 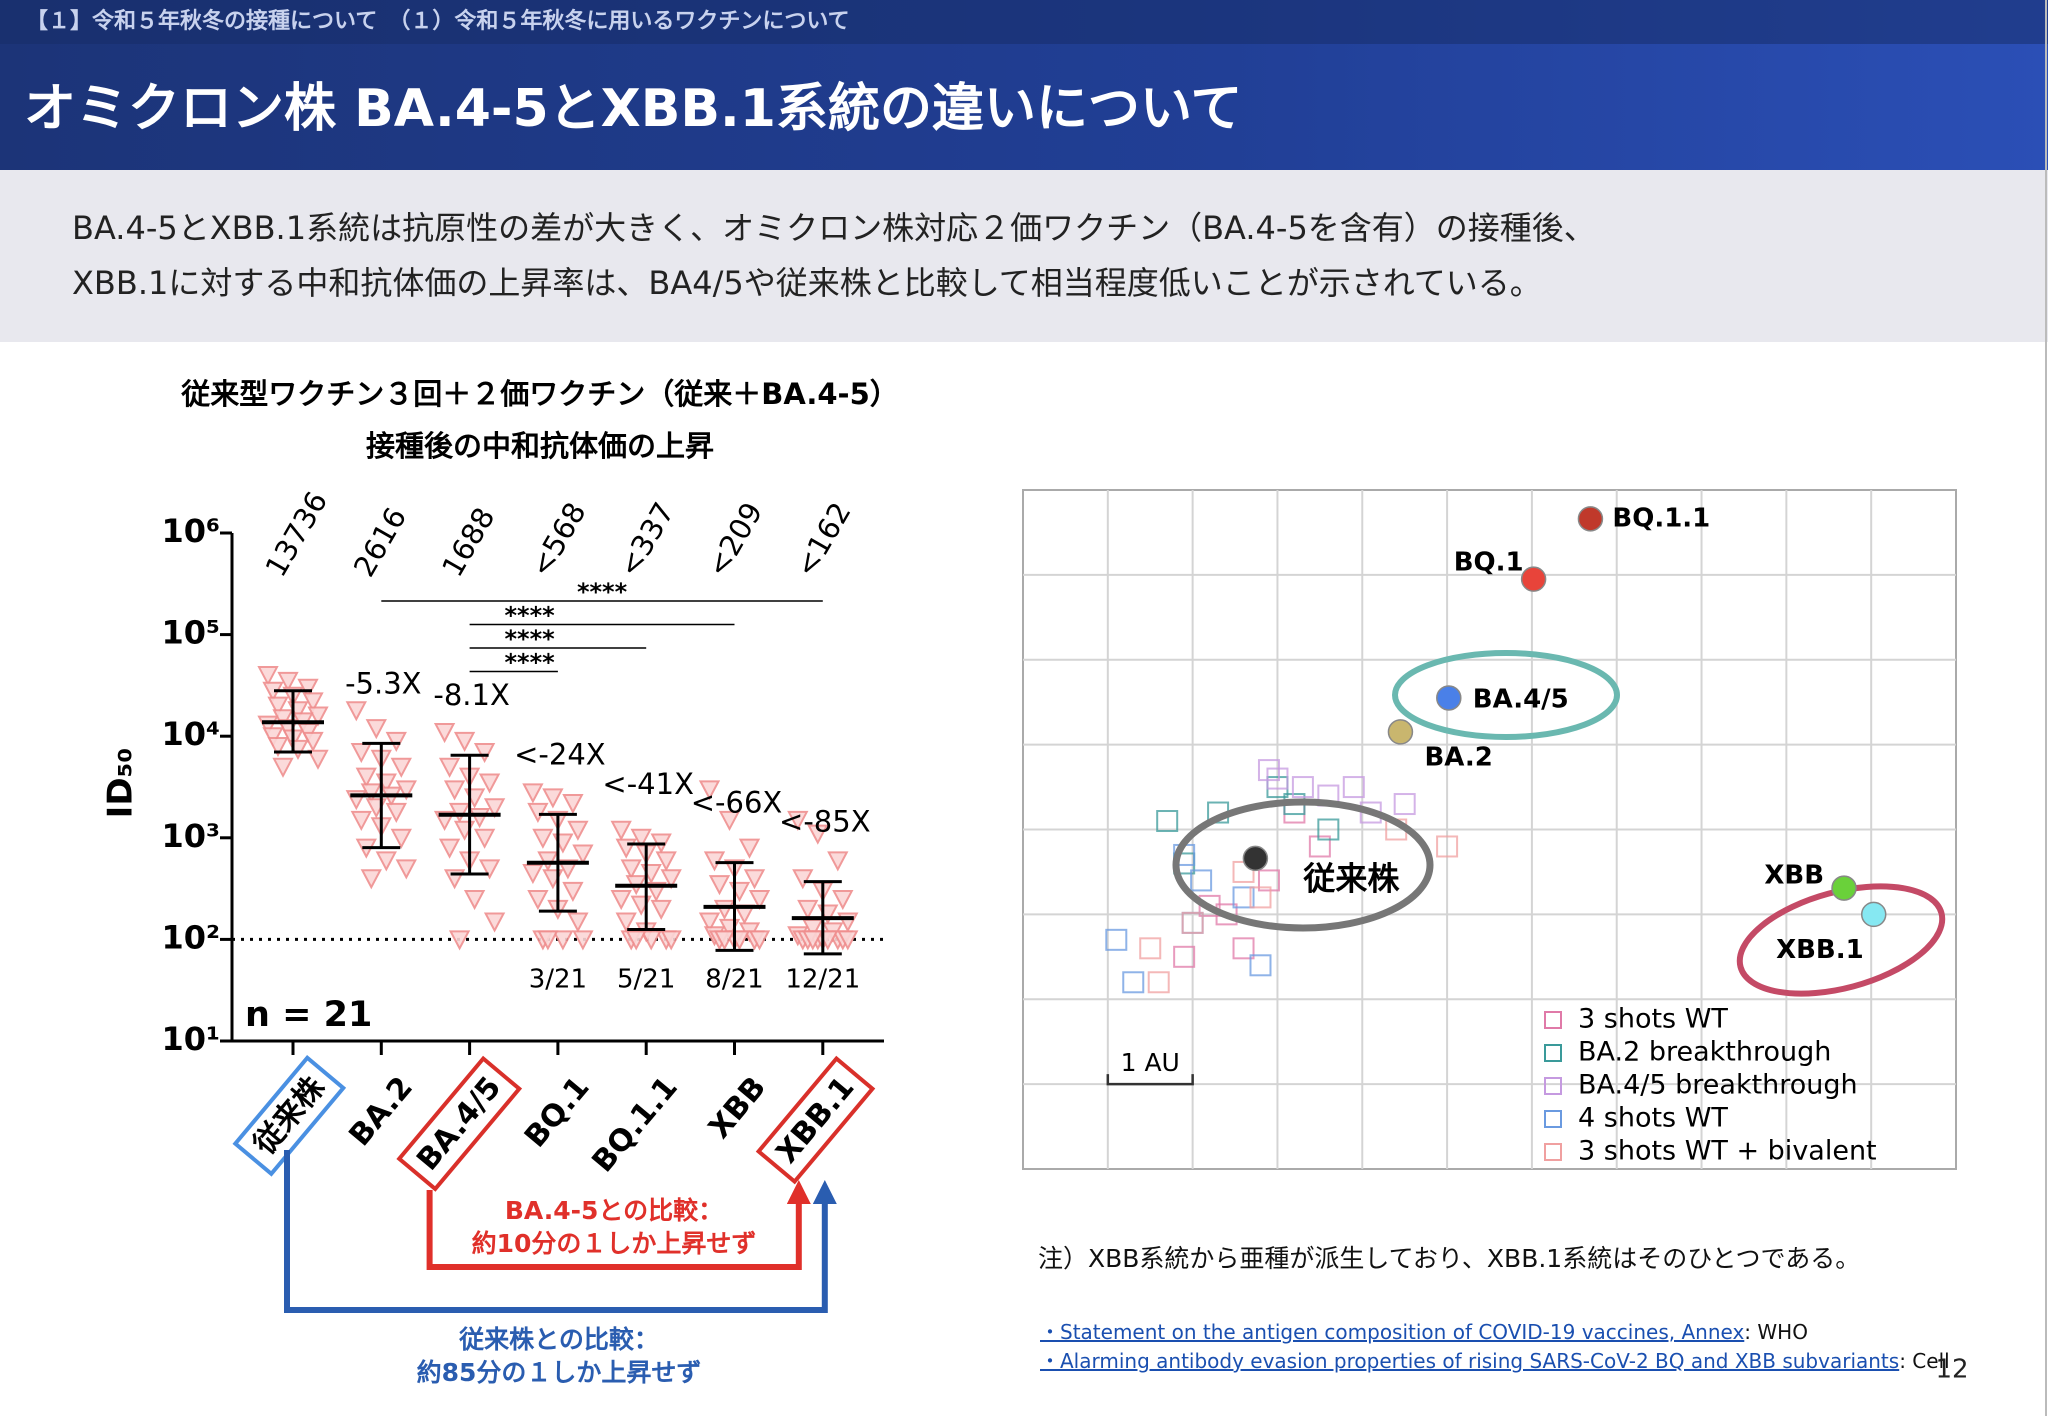 What do you see at coordinates (190, 531) in the screenshot?
I see `y-tick-label: 10⁶` at bounding box center [190, 531].